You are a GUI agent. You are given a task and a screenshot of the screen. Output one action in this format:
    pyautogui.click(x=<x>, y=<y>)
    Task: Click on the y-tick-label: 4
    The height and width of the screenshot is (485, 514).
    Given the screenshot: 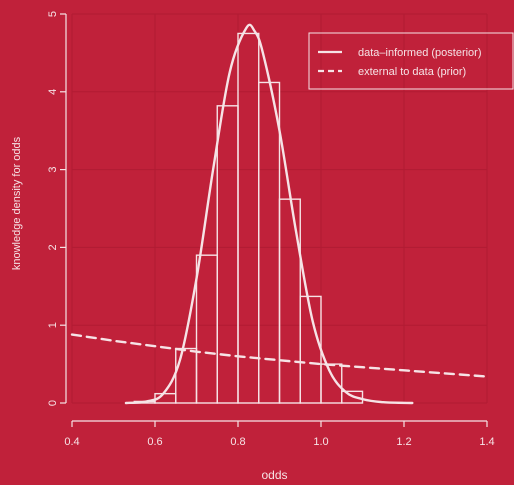 What is the action you would take?
    pyautogui.click(x=53, y=92)
    